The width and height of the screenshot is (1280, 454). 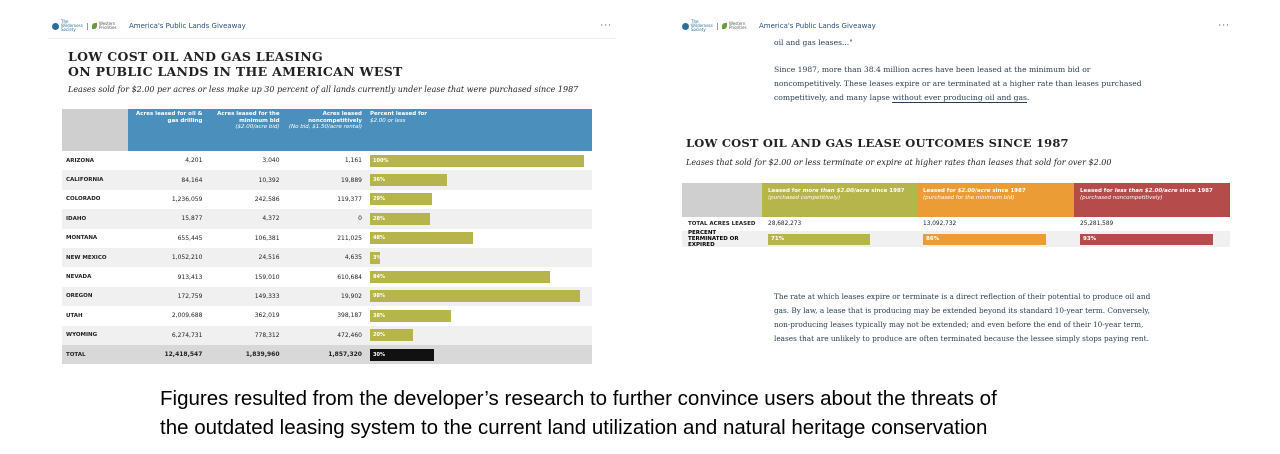 What do you see at coordinates (375, 257) in the screenshot?
I see `percent-bar: 3%` at bounding box center [375, 257].